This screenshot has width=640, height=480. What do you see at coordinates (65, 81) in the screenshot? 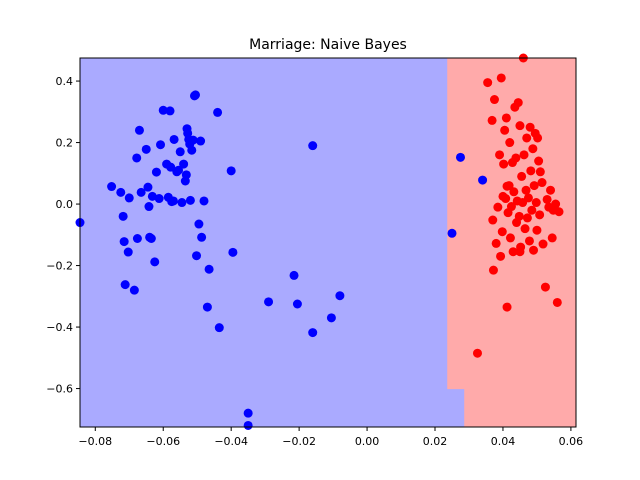
I see `y-tick-label: 0.4` at bounding box center [65, 81].